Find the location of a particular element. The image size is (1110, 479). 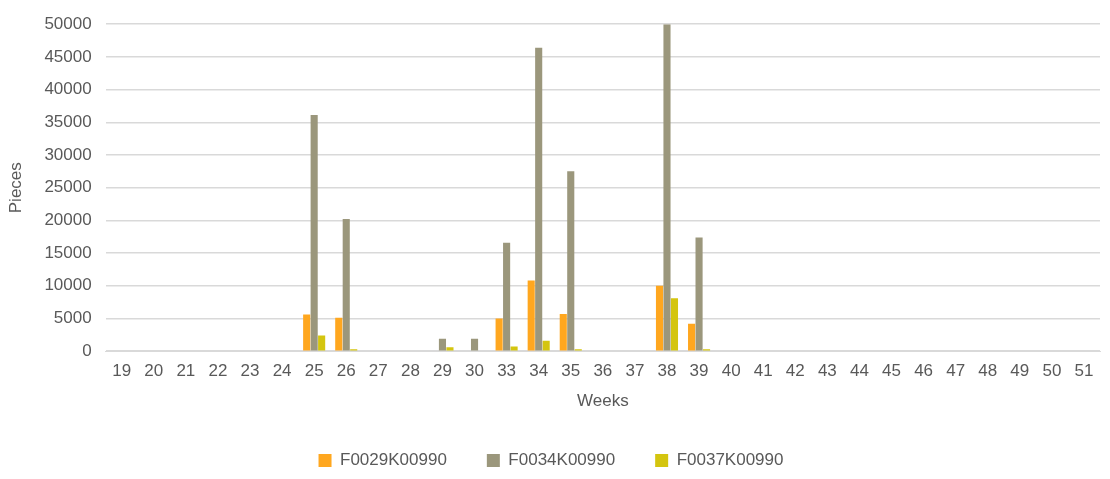

x-tick-label: 24 is located at coordinates (282, 371).